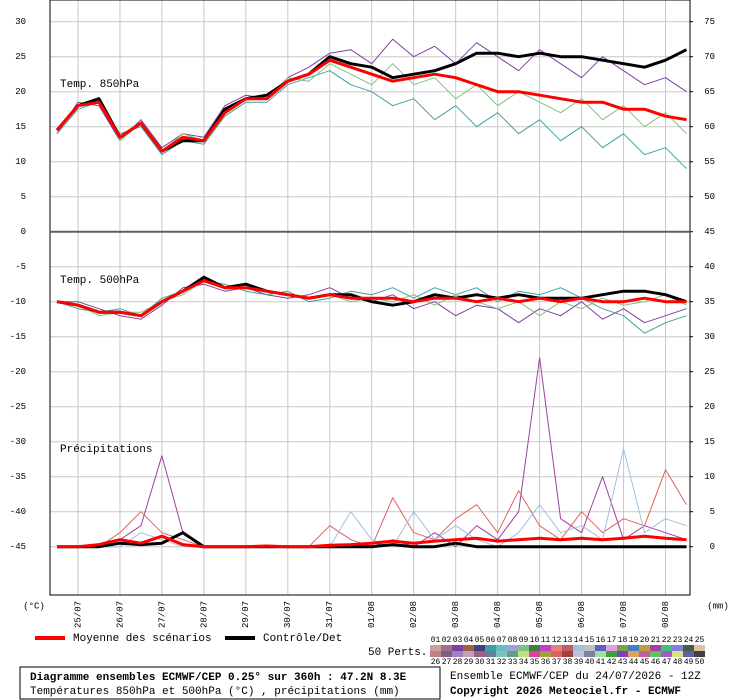 This screenshot has width=740, height=700. Describe the element at coordinates (480, 640) in the screenshot. I see `perturbation-label: 05` at that location.